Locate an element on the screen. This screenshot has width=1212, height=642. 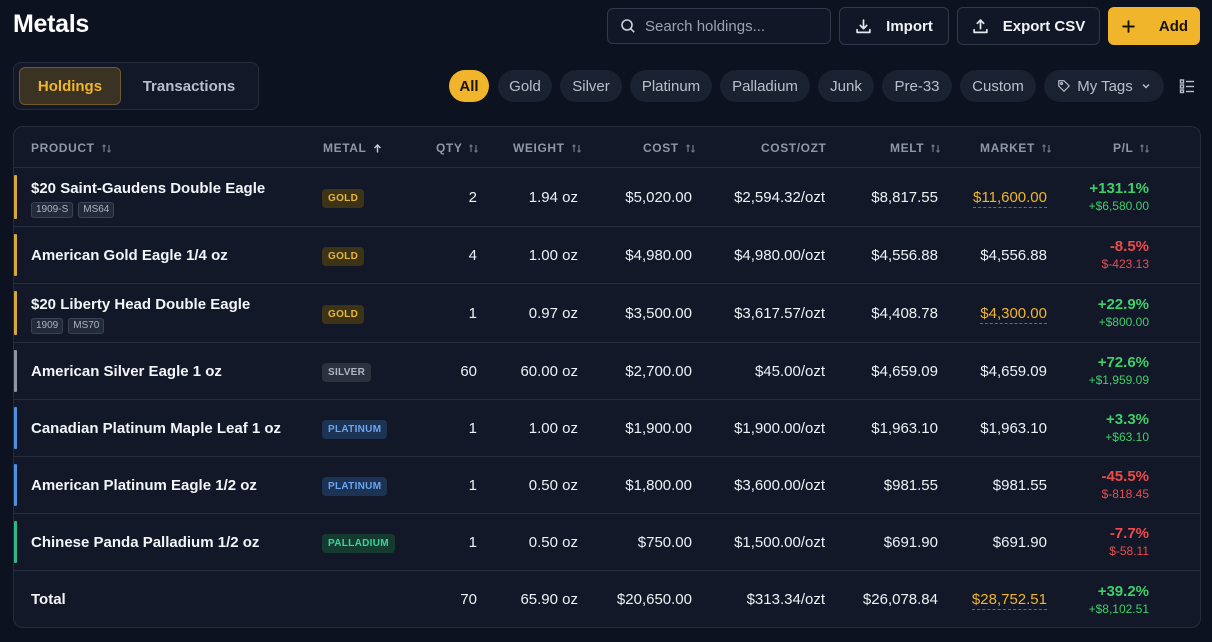
export-csv-button: Export CSV is located at coordinates (1028, 26).